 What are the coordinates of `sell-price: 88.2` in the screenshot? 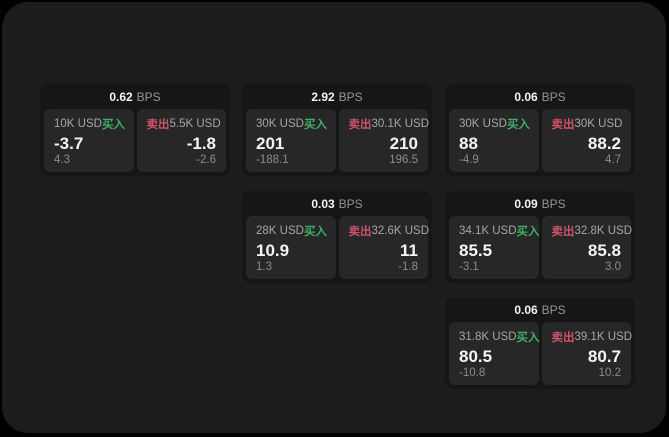 It's located at (604, 143).